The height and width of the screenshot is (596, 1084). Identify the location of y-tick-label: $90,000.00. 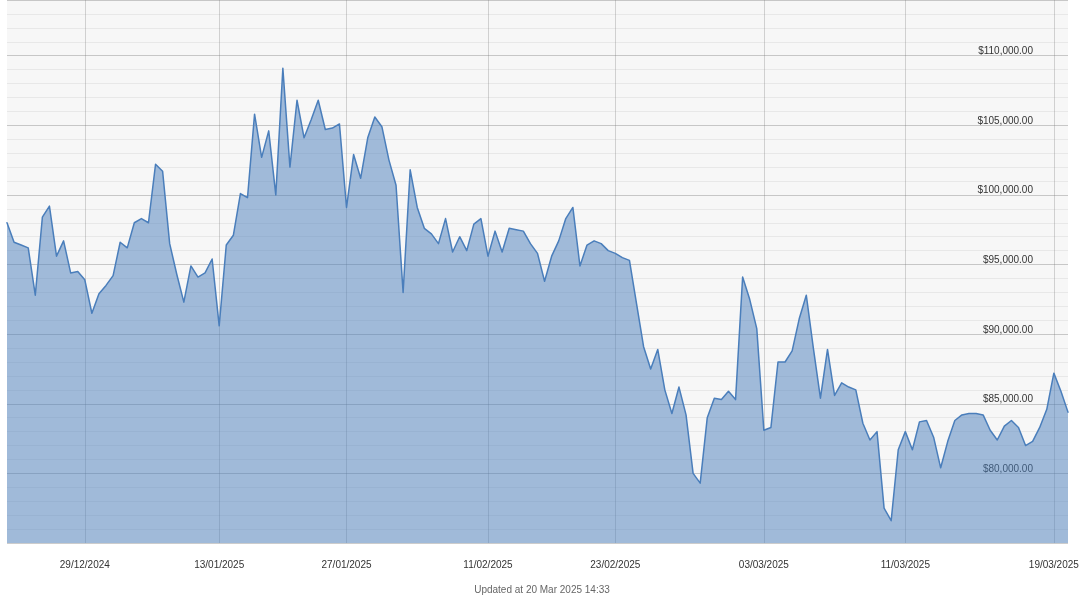
(1008, 329).